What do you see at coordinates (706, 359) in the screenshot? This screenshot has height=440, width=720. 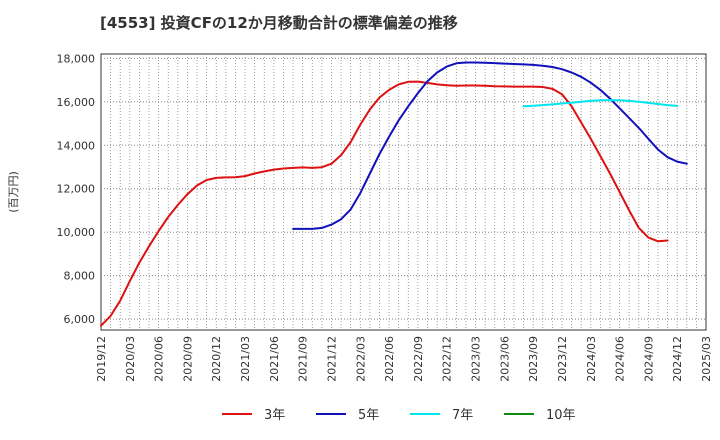 I see `x-tick-label: 2025/03` at bounding box center [706, 359].